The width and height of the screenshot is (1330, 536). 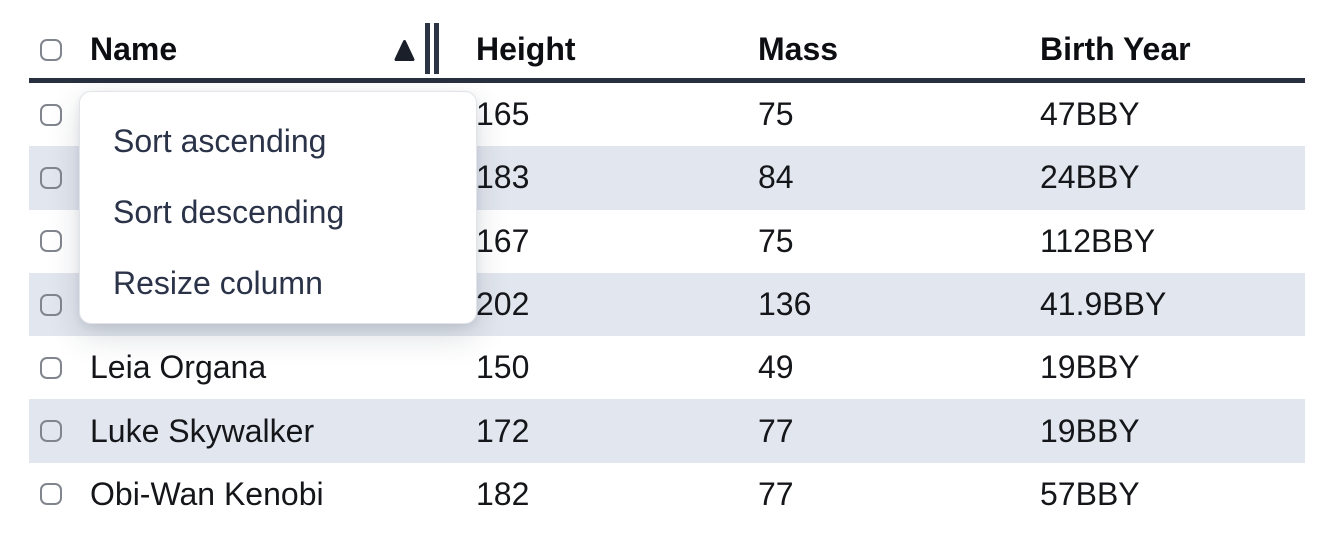 What do you see at coordinates (202, 430) in the screenshot?
I see `cell-name: Luke Skywalker` at bounding box center [202, 430].